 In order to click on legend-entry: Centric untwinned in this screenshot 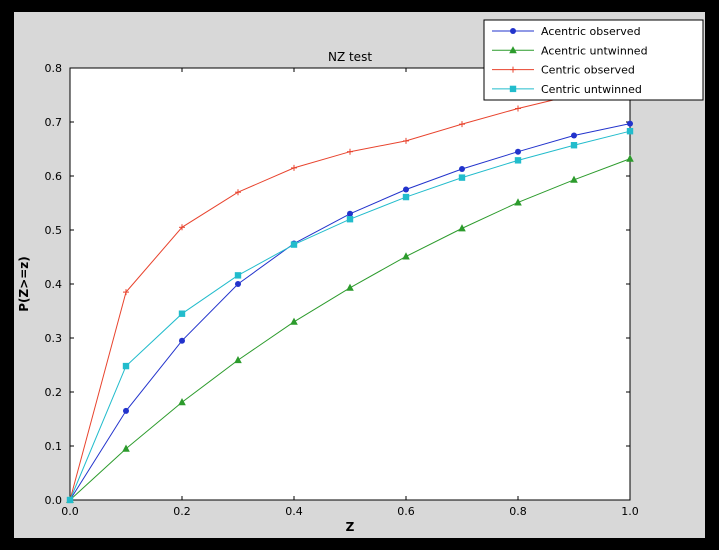, I will do `click(567, 89)`.